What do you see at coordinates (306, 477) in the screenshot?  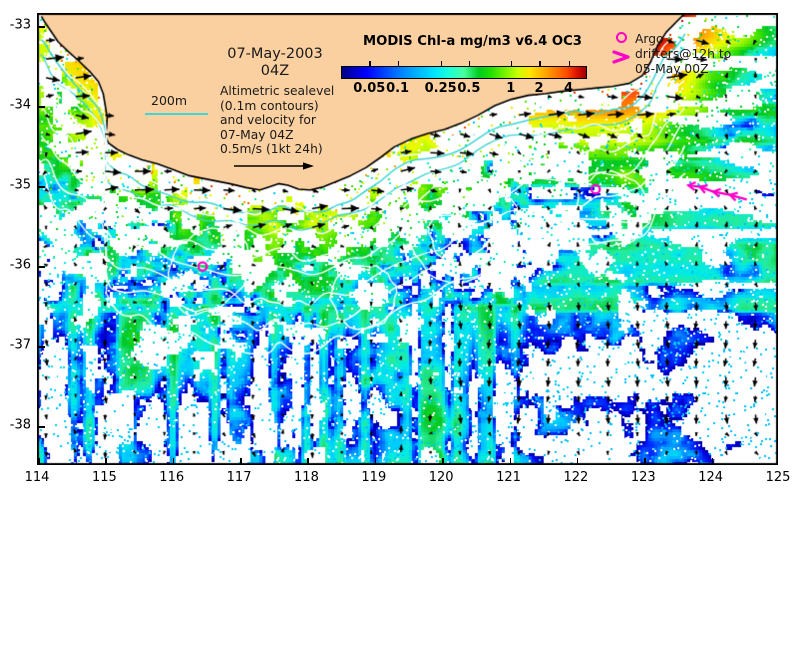 I see `x-tick-label: 118` at bounding box center [306, 477].